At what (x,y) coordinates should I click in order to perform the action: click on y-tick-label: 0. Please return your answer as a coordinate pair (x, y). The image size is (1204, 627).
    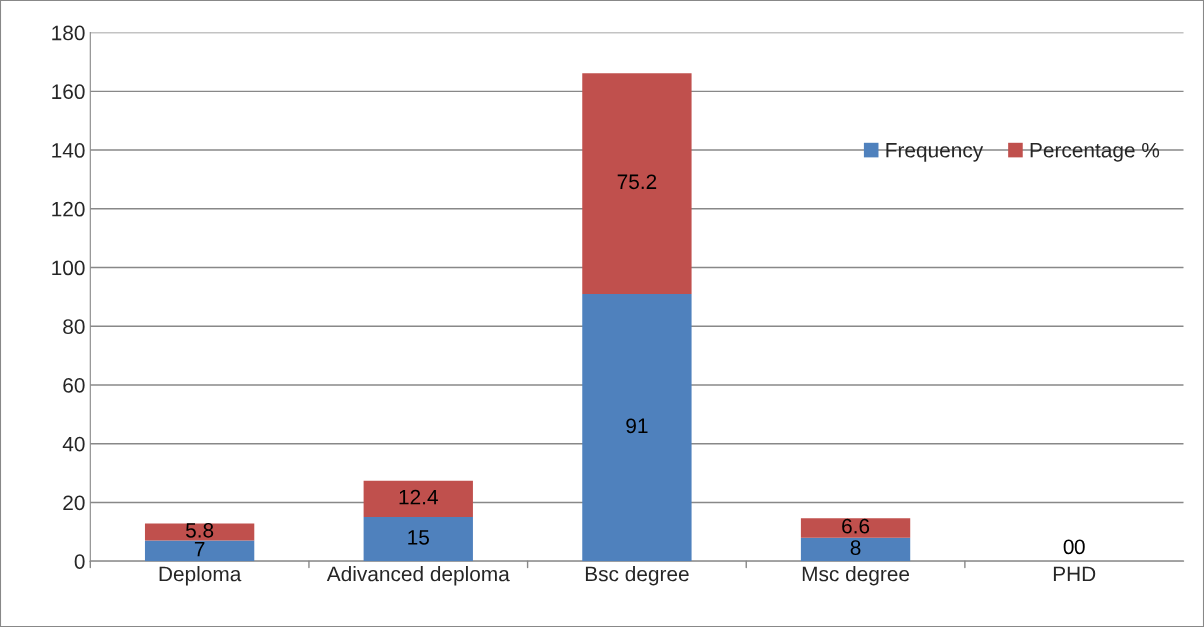
    Looking at the image, I should click on (79, 561).